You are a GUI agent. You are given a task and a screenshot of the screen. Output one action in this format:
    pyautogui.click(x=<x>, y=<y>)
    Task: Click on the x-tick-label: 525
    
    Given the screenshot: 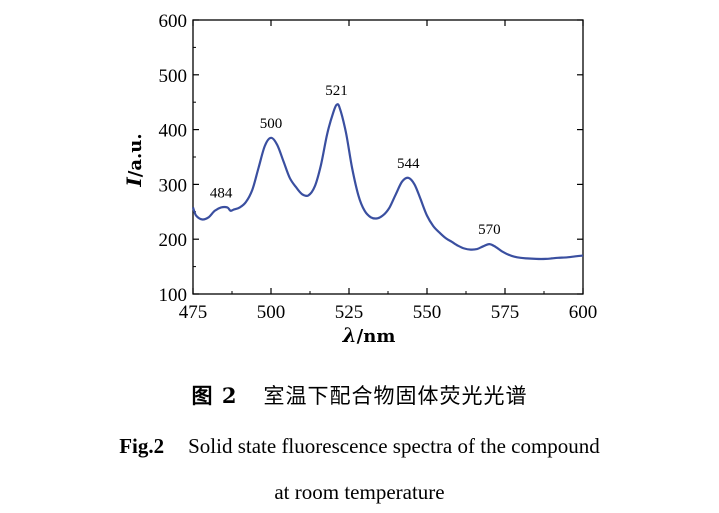 What is the action you would take?
    pyautogui.click(x=349, y=312)
    